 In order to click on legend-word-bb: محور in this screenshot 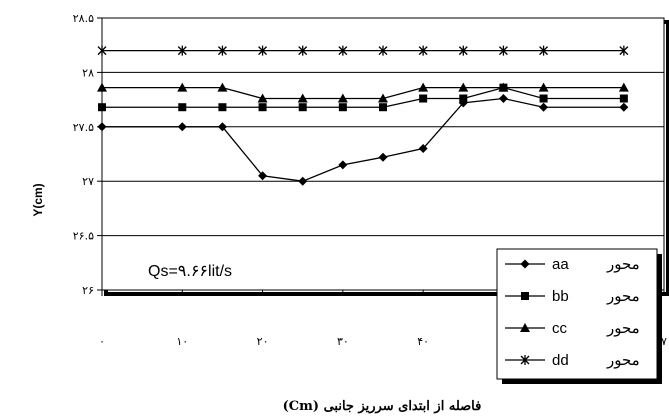, I will do `click(623, 296)`.